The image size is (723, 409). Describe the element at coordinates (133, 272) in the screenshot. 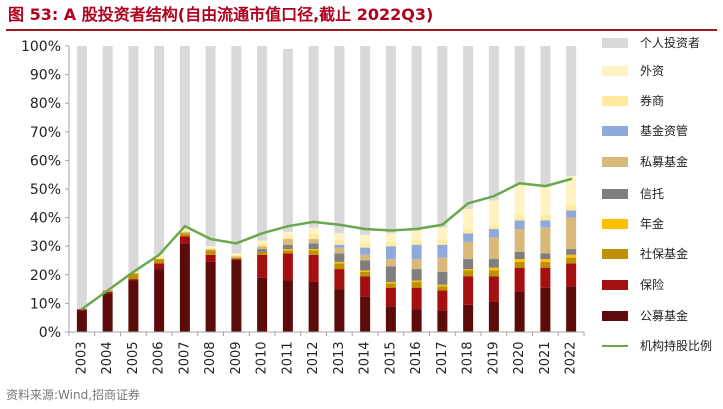

I see `line-point-2005` at that location.